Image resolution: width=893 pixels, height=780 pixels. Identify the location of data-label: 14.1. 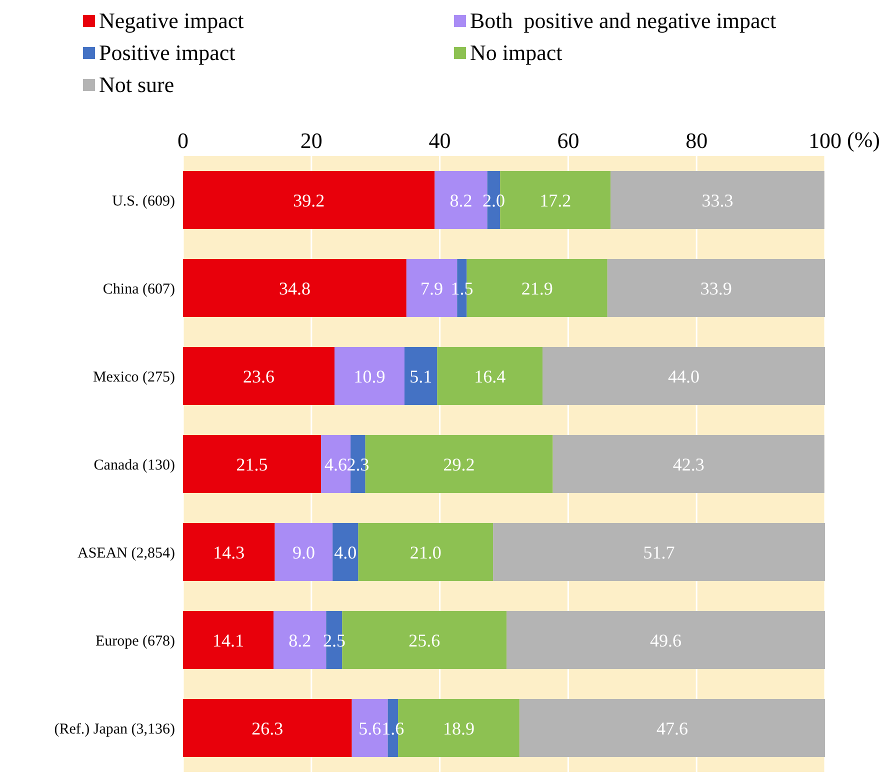
(228, 640).